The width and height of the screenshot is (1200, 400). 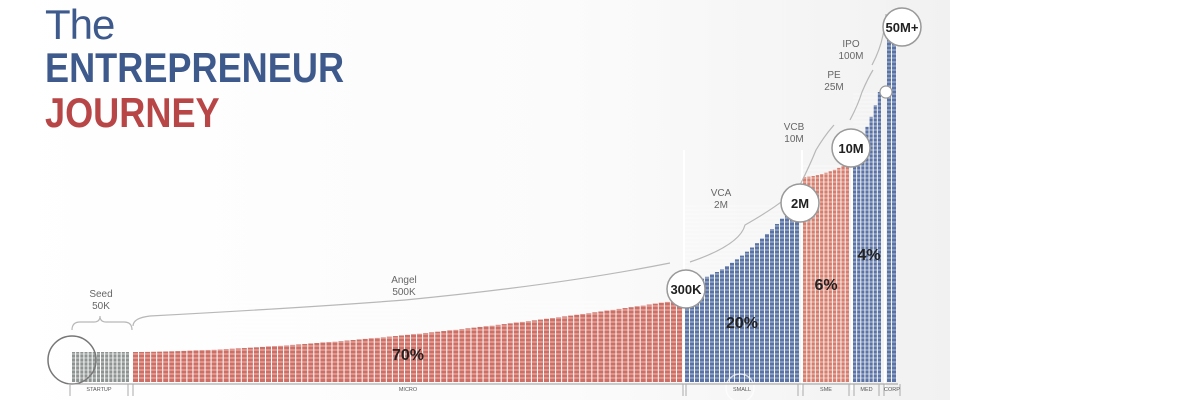 I want to click on milestone-label: 10M, so click(x=850, y=148).